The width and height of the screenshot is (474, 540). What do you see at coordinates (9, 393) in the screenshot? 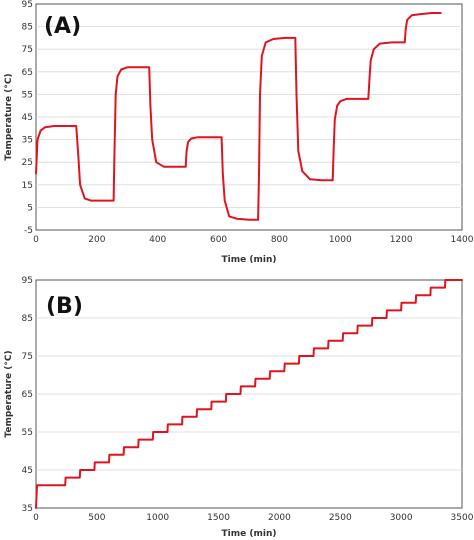
I see `y-axis-label-b: Temperature (°C)` at bounding box center [9, 393].